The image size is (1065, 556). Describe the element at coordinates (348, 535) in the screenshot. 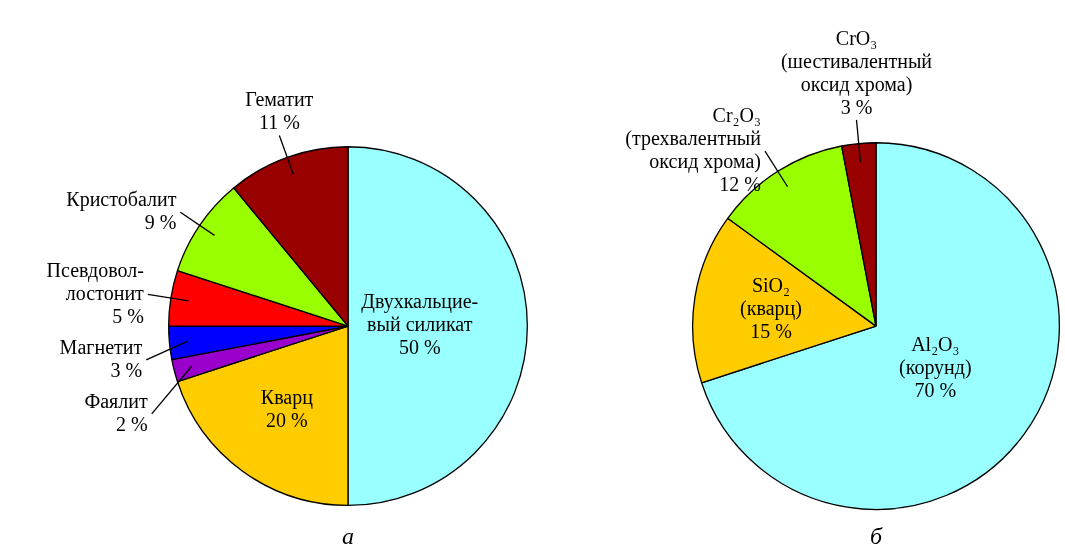

I see `text: а` at that location.